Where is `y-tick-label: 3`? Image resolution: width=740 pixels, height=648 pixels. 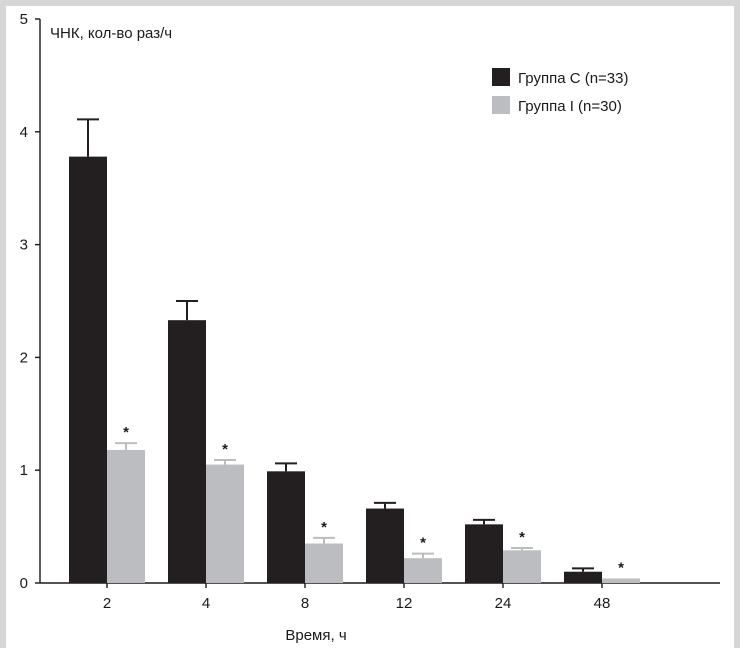 y-tick-label: 3 is located at coordinates (24, 245).